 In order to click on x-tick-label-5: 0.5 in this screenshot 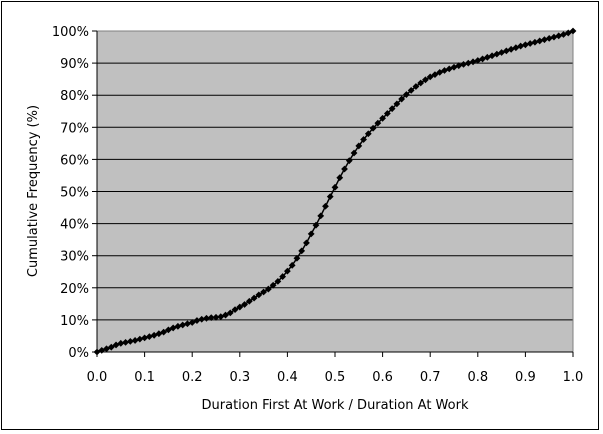, I will do `click(335, 377)`.